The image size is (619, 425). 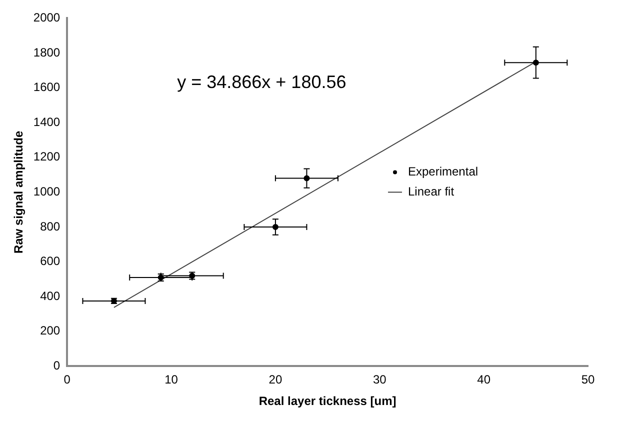 I want to click on y-tick-label: 1600, so click(x=46, y=87).